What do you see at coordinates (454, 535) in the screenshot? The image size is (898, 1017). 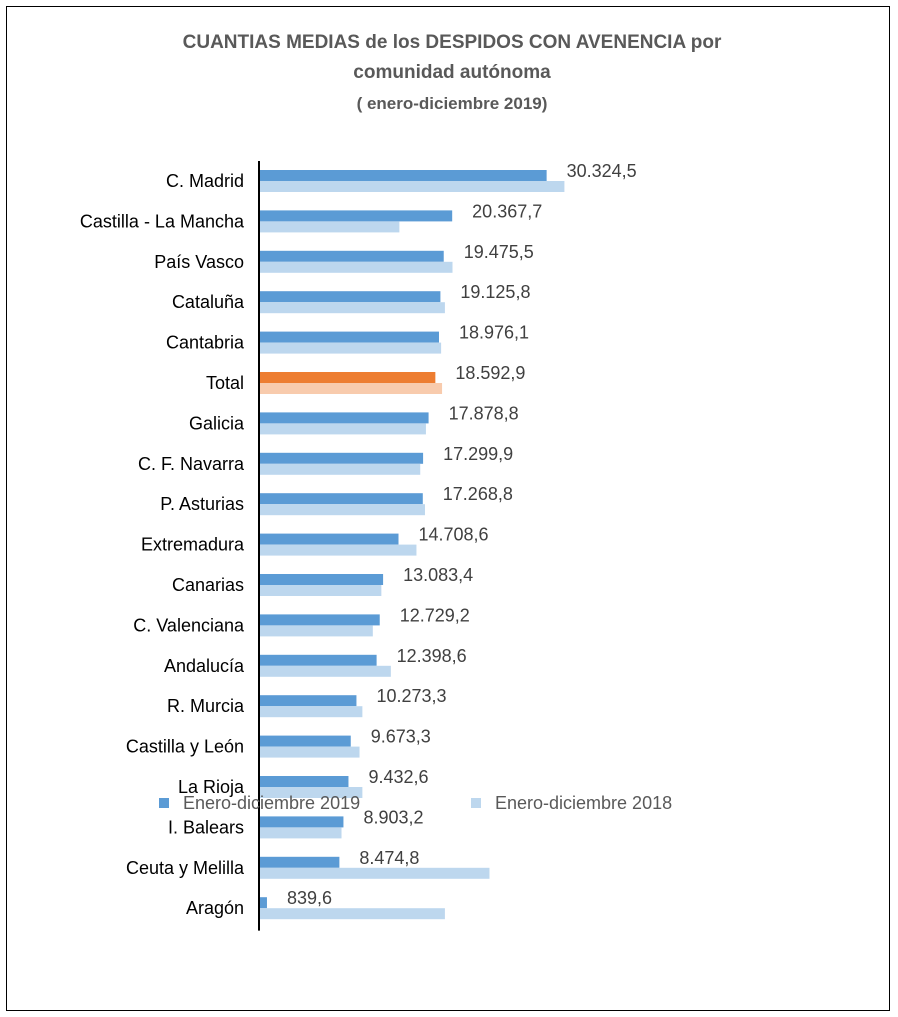 I see `value-label: 14.708,6` at bounding box center [454, 535].